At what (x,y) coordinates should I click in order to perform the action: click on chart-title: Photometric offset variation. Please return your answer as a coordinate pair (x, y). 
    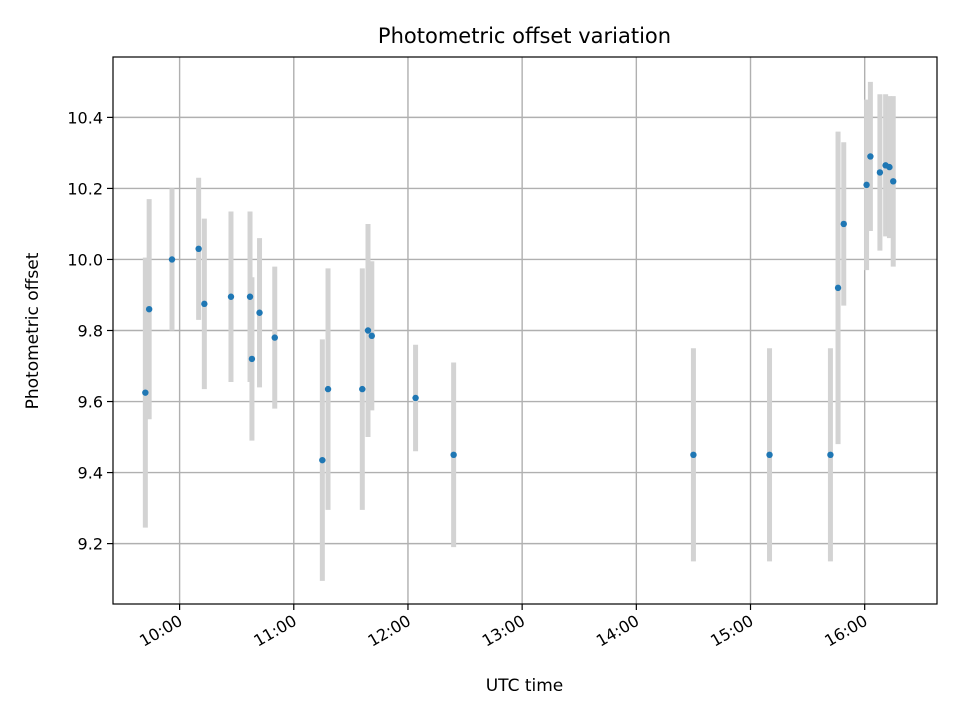
    Looking at the image, I should click on (524, 36).